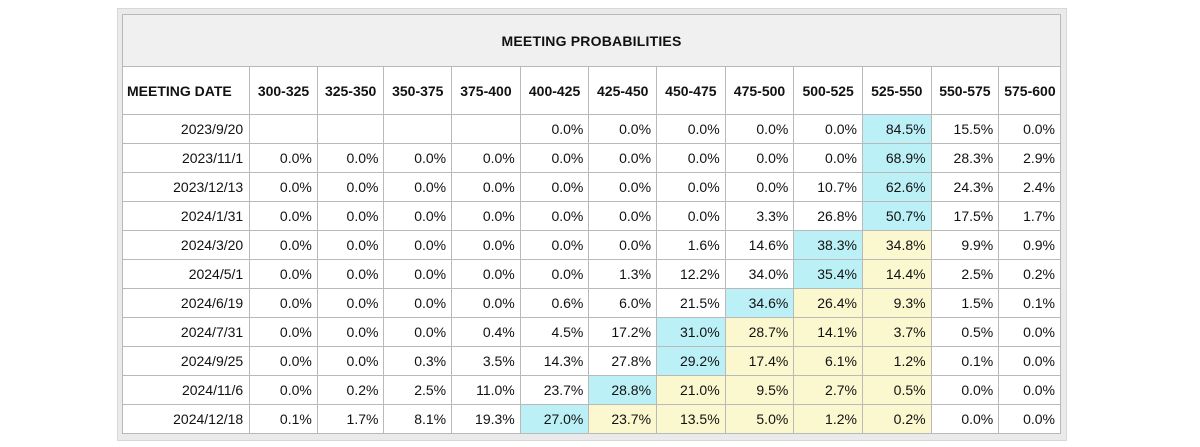  Describe the element at coordinates (759, 303) in the screenshot. I see `probability-cell: 34.6%` at that location.